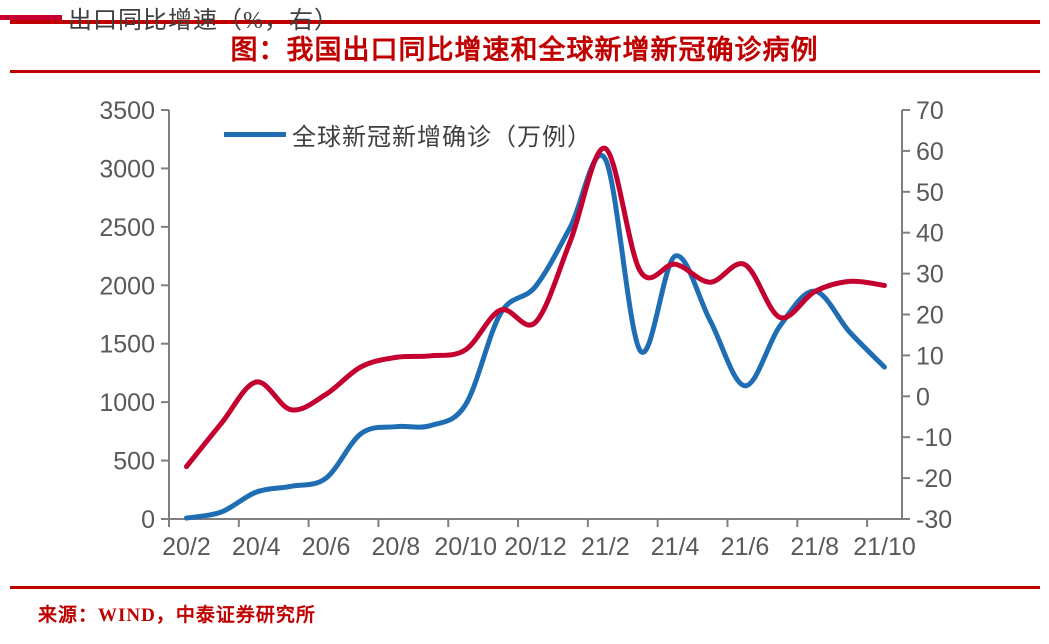  I want to click on x-axis-tick-label: 20/6, so click(326, 547).